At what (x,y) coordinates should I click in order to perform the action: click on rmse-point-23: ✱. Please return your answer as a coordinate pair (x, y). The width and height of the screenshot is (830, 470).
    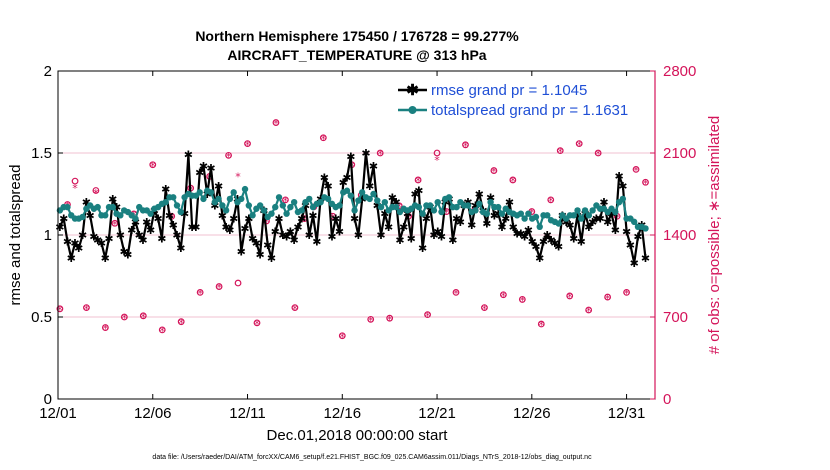
    Looking at the image, I should click on (146, 222).